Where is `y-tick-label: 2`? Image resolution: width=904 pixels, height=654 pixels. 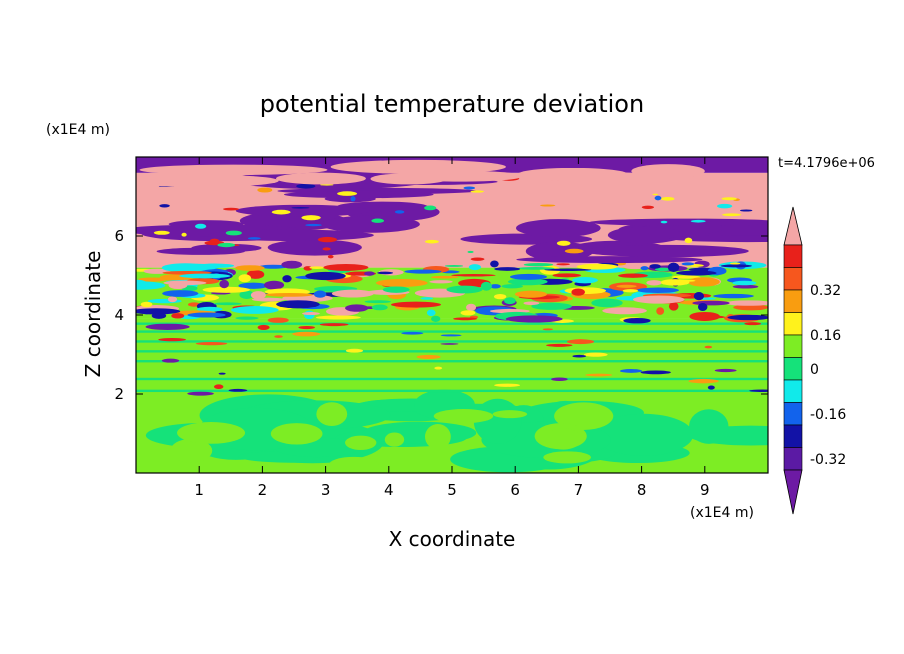 y-tick-label: 2 is located at coordinates (119, 394).